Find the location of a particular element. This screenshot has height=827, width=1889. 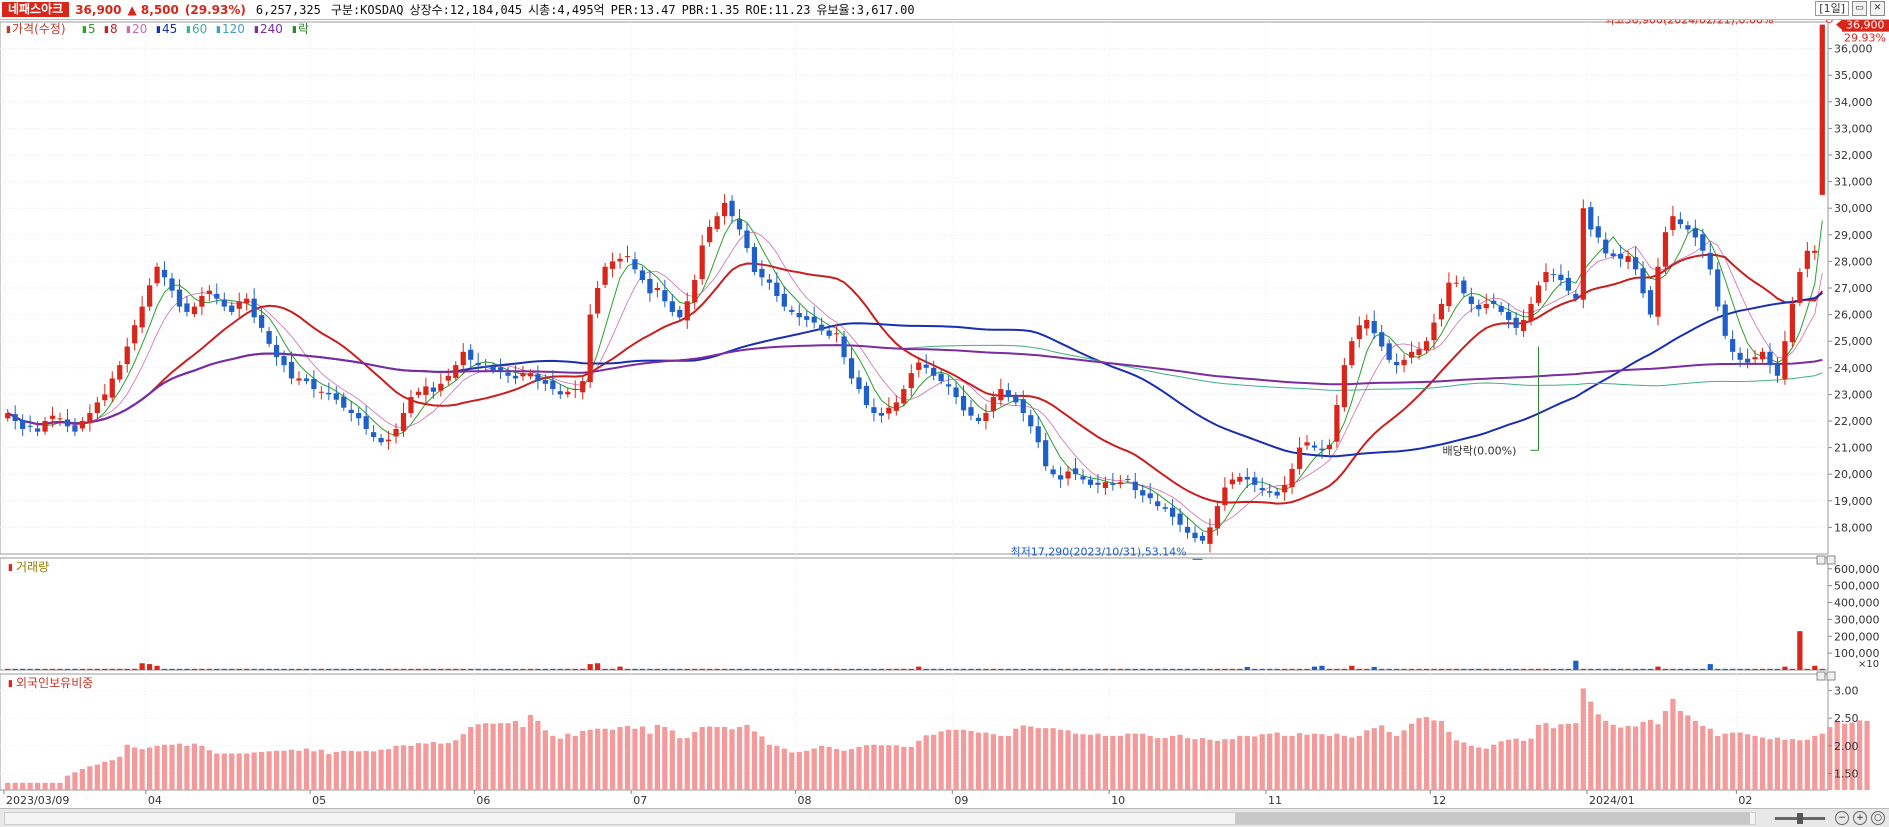

zoom-slider is located at coordinates (1800, 818).